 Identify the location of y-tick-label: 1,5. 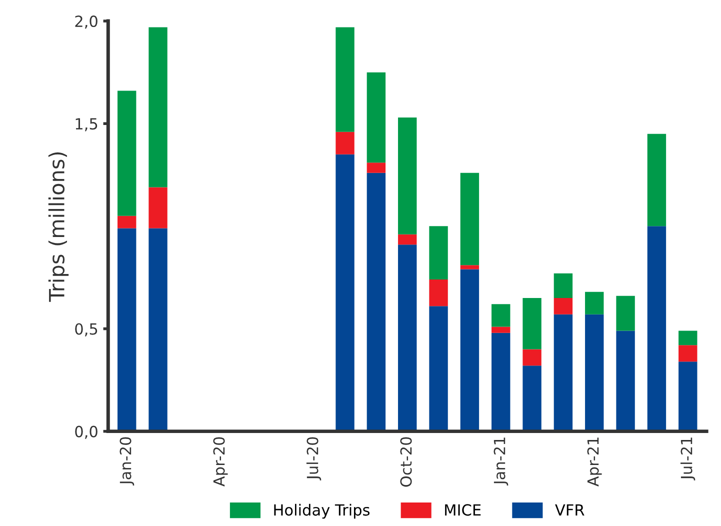
(87, 125).